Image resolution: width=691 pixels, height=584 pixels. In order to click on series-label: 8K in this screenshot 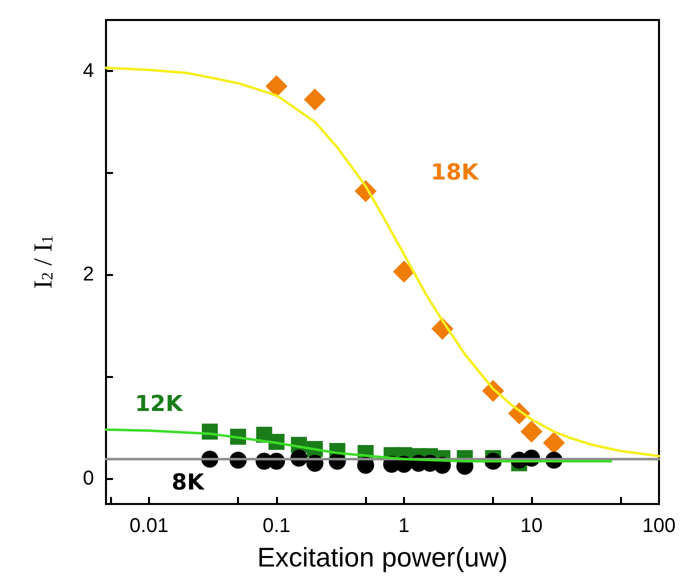, I will do `click(188, 483)`.